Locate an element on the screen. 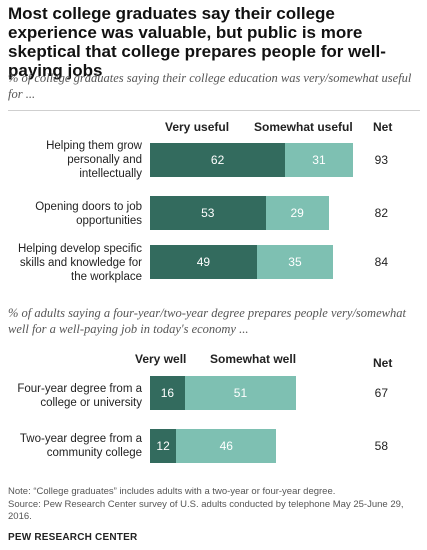  bar-value-label: 51 is located at coordinates (240, 393).